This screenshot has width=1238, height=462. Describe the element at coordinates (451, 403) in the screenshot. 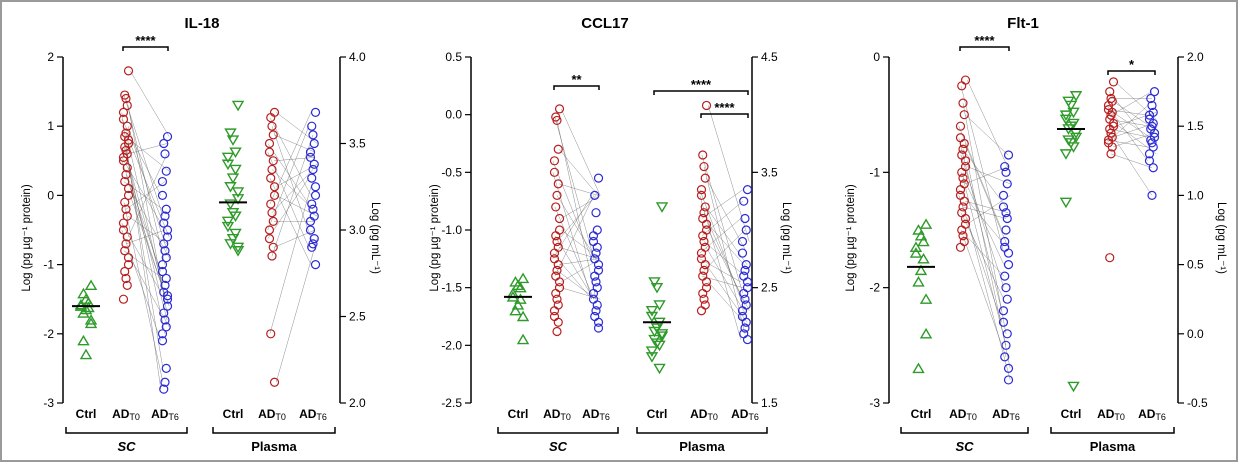

I see `y-tick-label-left: -2.5` at that location.